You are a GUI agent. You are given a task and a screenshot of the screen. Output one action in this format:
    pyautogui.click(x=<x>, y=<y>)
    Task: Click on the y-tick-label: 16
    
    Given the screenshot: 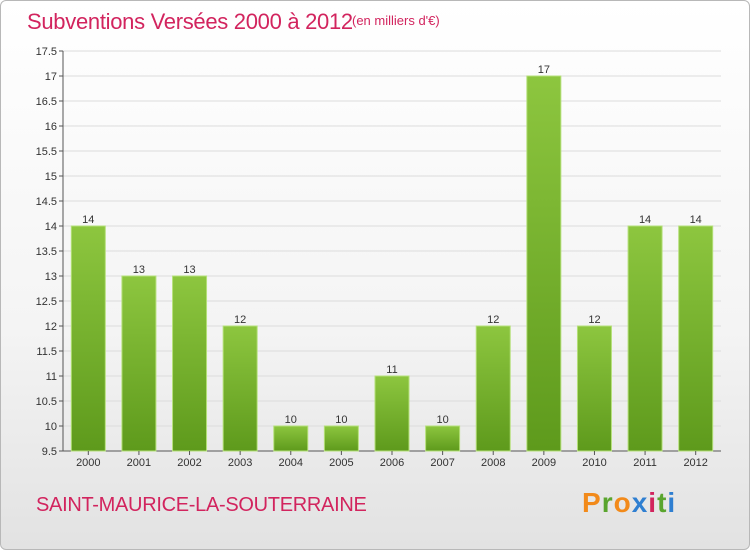 What is the action you would take?
    pyautogui.click(x=51, y=127)
    